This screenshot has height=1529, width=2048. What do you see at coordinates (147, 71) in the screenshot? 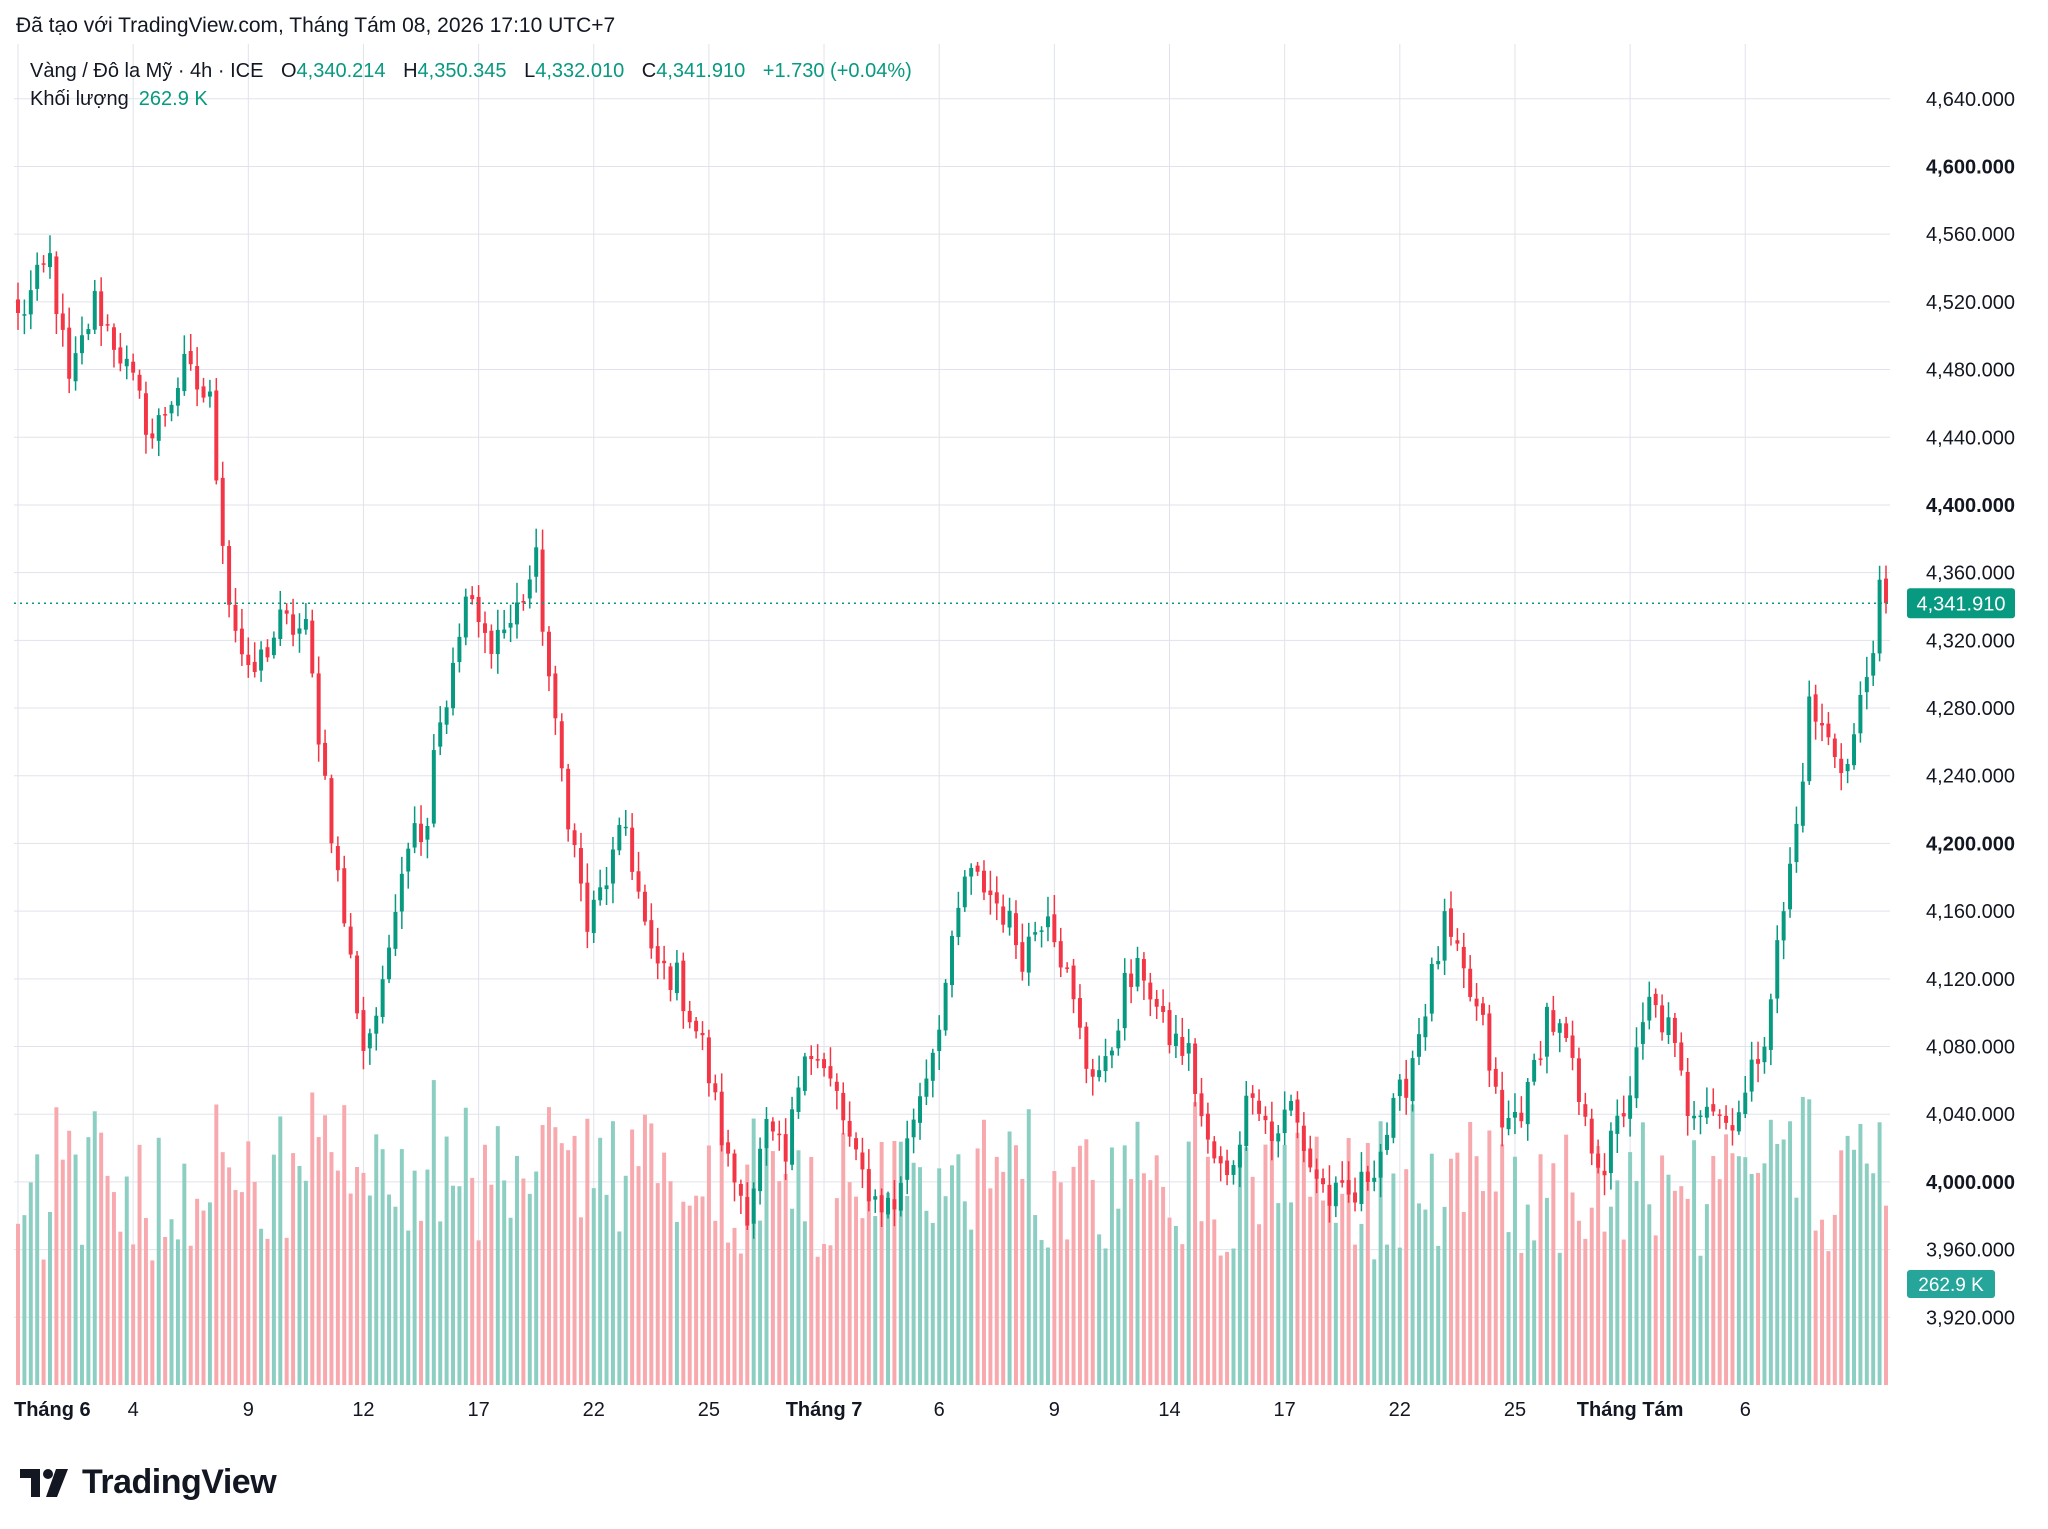
I see `symbol-title: Vàng / Đô la Mỹ · 4h · ICE` at bounding box center [147, 71].